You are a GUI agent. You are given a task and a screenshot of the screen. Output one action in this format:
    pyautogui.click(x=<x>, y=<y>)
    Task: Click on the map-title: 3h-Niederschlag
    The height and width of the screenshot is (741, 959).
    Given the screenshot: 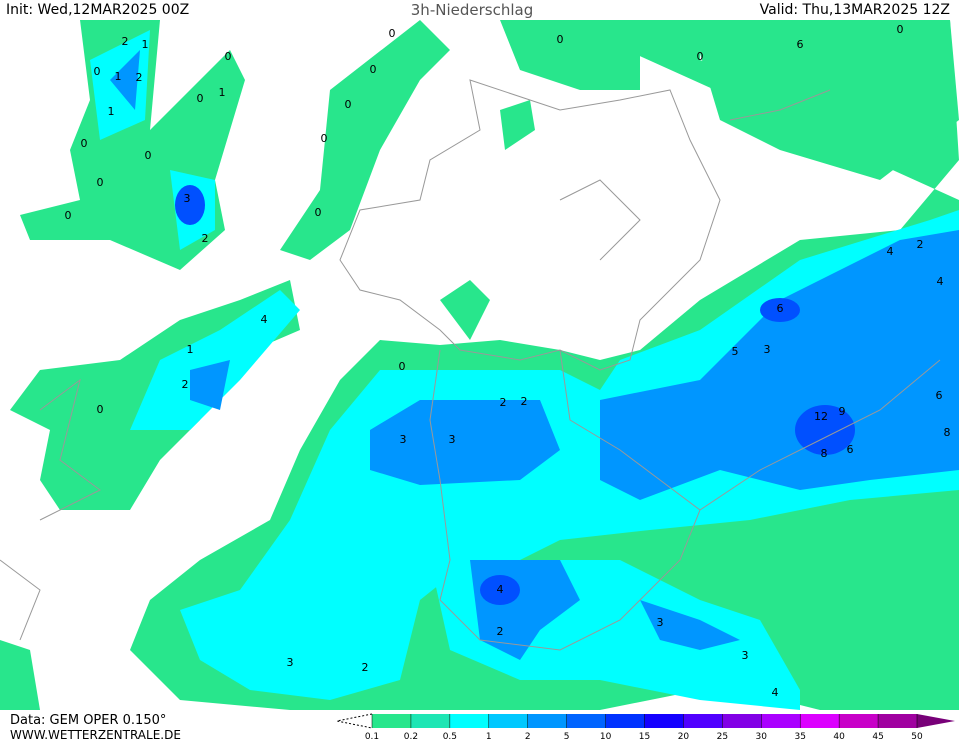 What is the action you would take?
    pyautogui.click(x=472, y=10)
    